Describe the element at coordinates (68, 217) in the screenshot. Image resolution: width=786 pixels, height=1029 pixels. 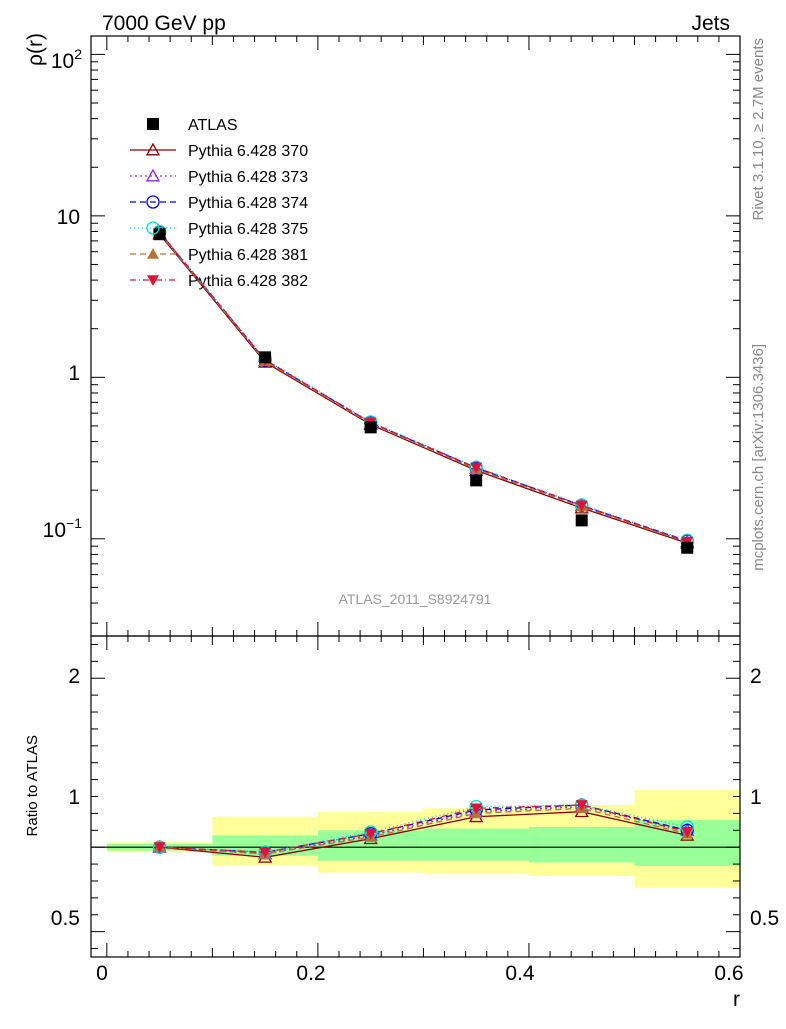
I see `y-tick-label-10: 10` at that location.